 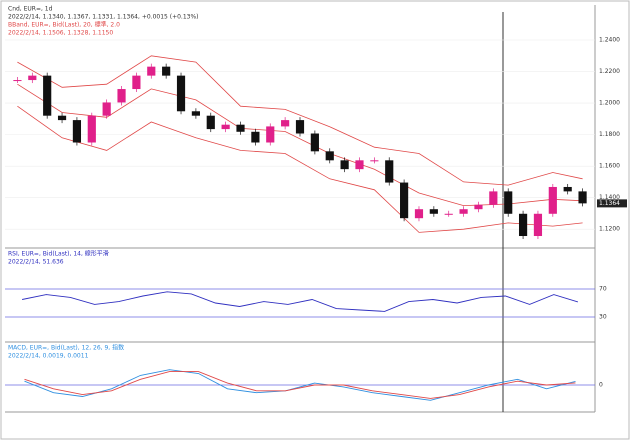 I want to click on y-tick-label: 1.2400, so click(x=609, y=40).